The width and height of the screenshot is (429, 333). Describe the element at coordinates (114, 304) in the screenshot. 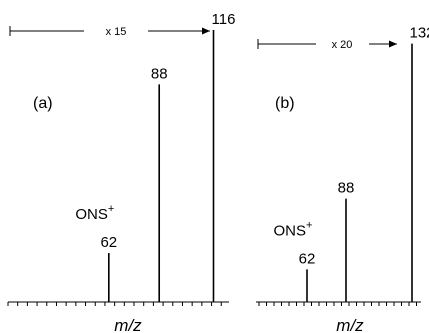

I see `x-axis-ticks-a` at that location.